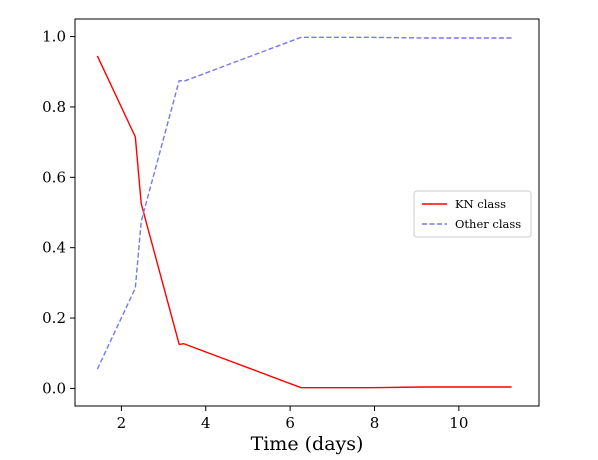 Image resolution: width=598 pixels, height=460 pixels. I want to click on y-axis-ticks: 0.0 0.2 0.4 0.6 0.8 1.0, so click(58, 212).